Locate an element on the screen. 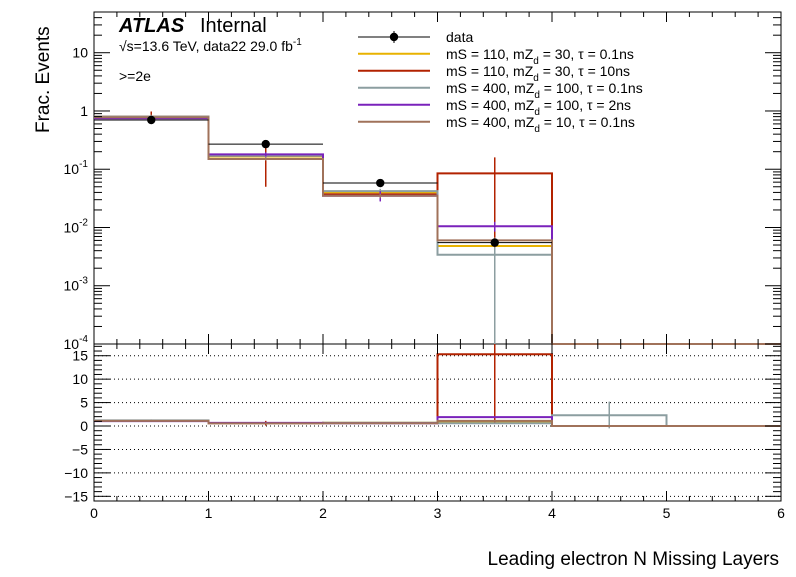 The width and height of the screenshot is (796, 577). energy-text: √s=13.6 TeV, data22 29.0 fb is located at coordinates (206, 46).